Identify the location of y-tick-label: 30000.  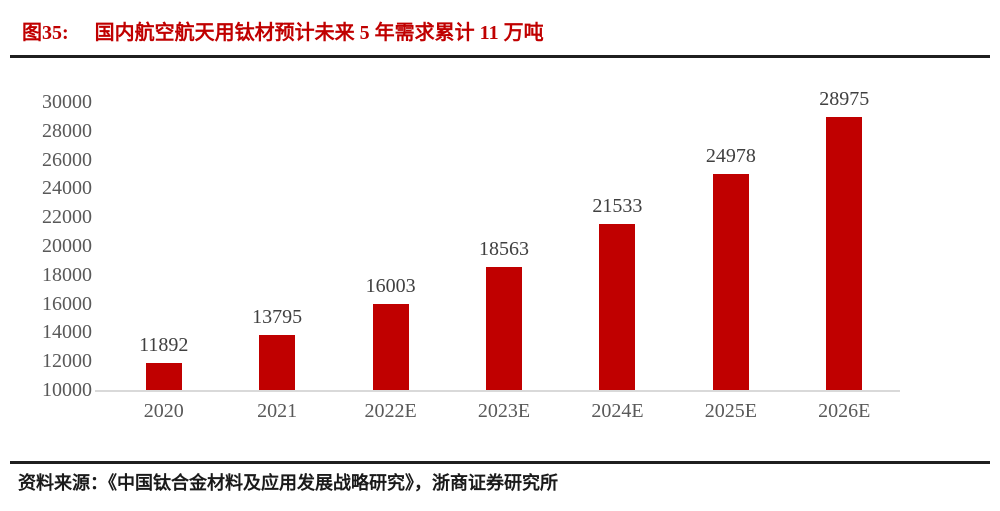
(67, 102).